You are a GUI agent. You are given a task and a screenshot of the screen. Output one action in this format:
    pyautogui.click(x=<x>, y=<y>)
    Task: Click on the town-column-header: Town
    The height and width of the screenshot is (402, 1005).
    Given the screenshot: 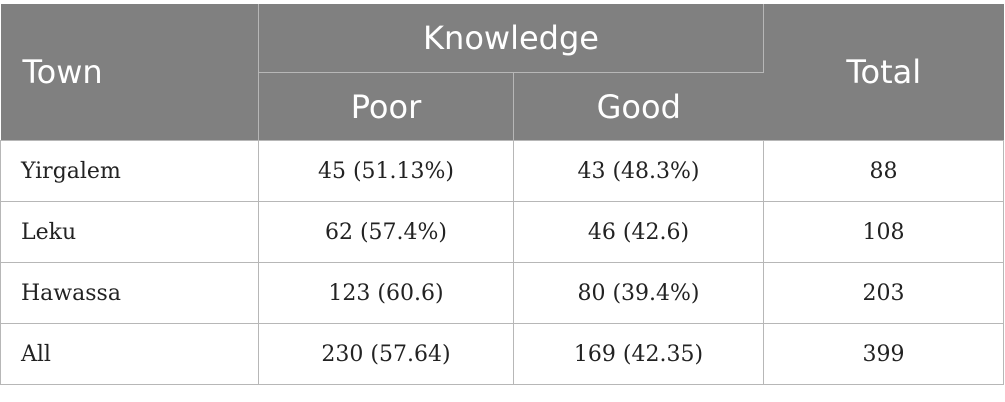 What is the action you would take?
    pyautogui.click(x=129, y=72)
    